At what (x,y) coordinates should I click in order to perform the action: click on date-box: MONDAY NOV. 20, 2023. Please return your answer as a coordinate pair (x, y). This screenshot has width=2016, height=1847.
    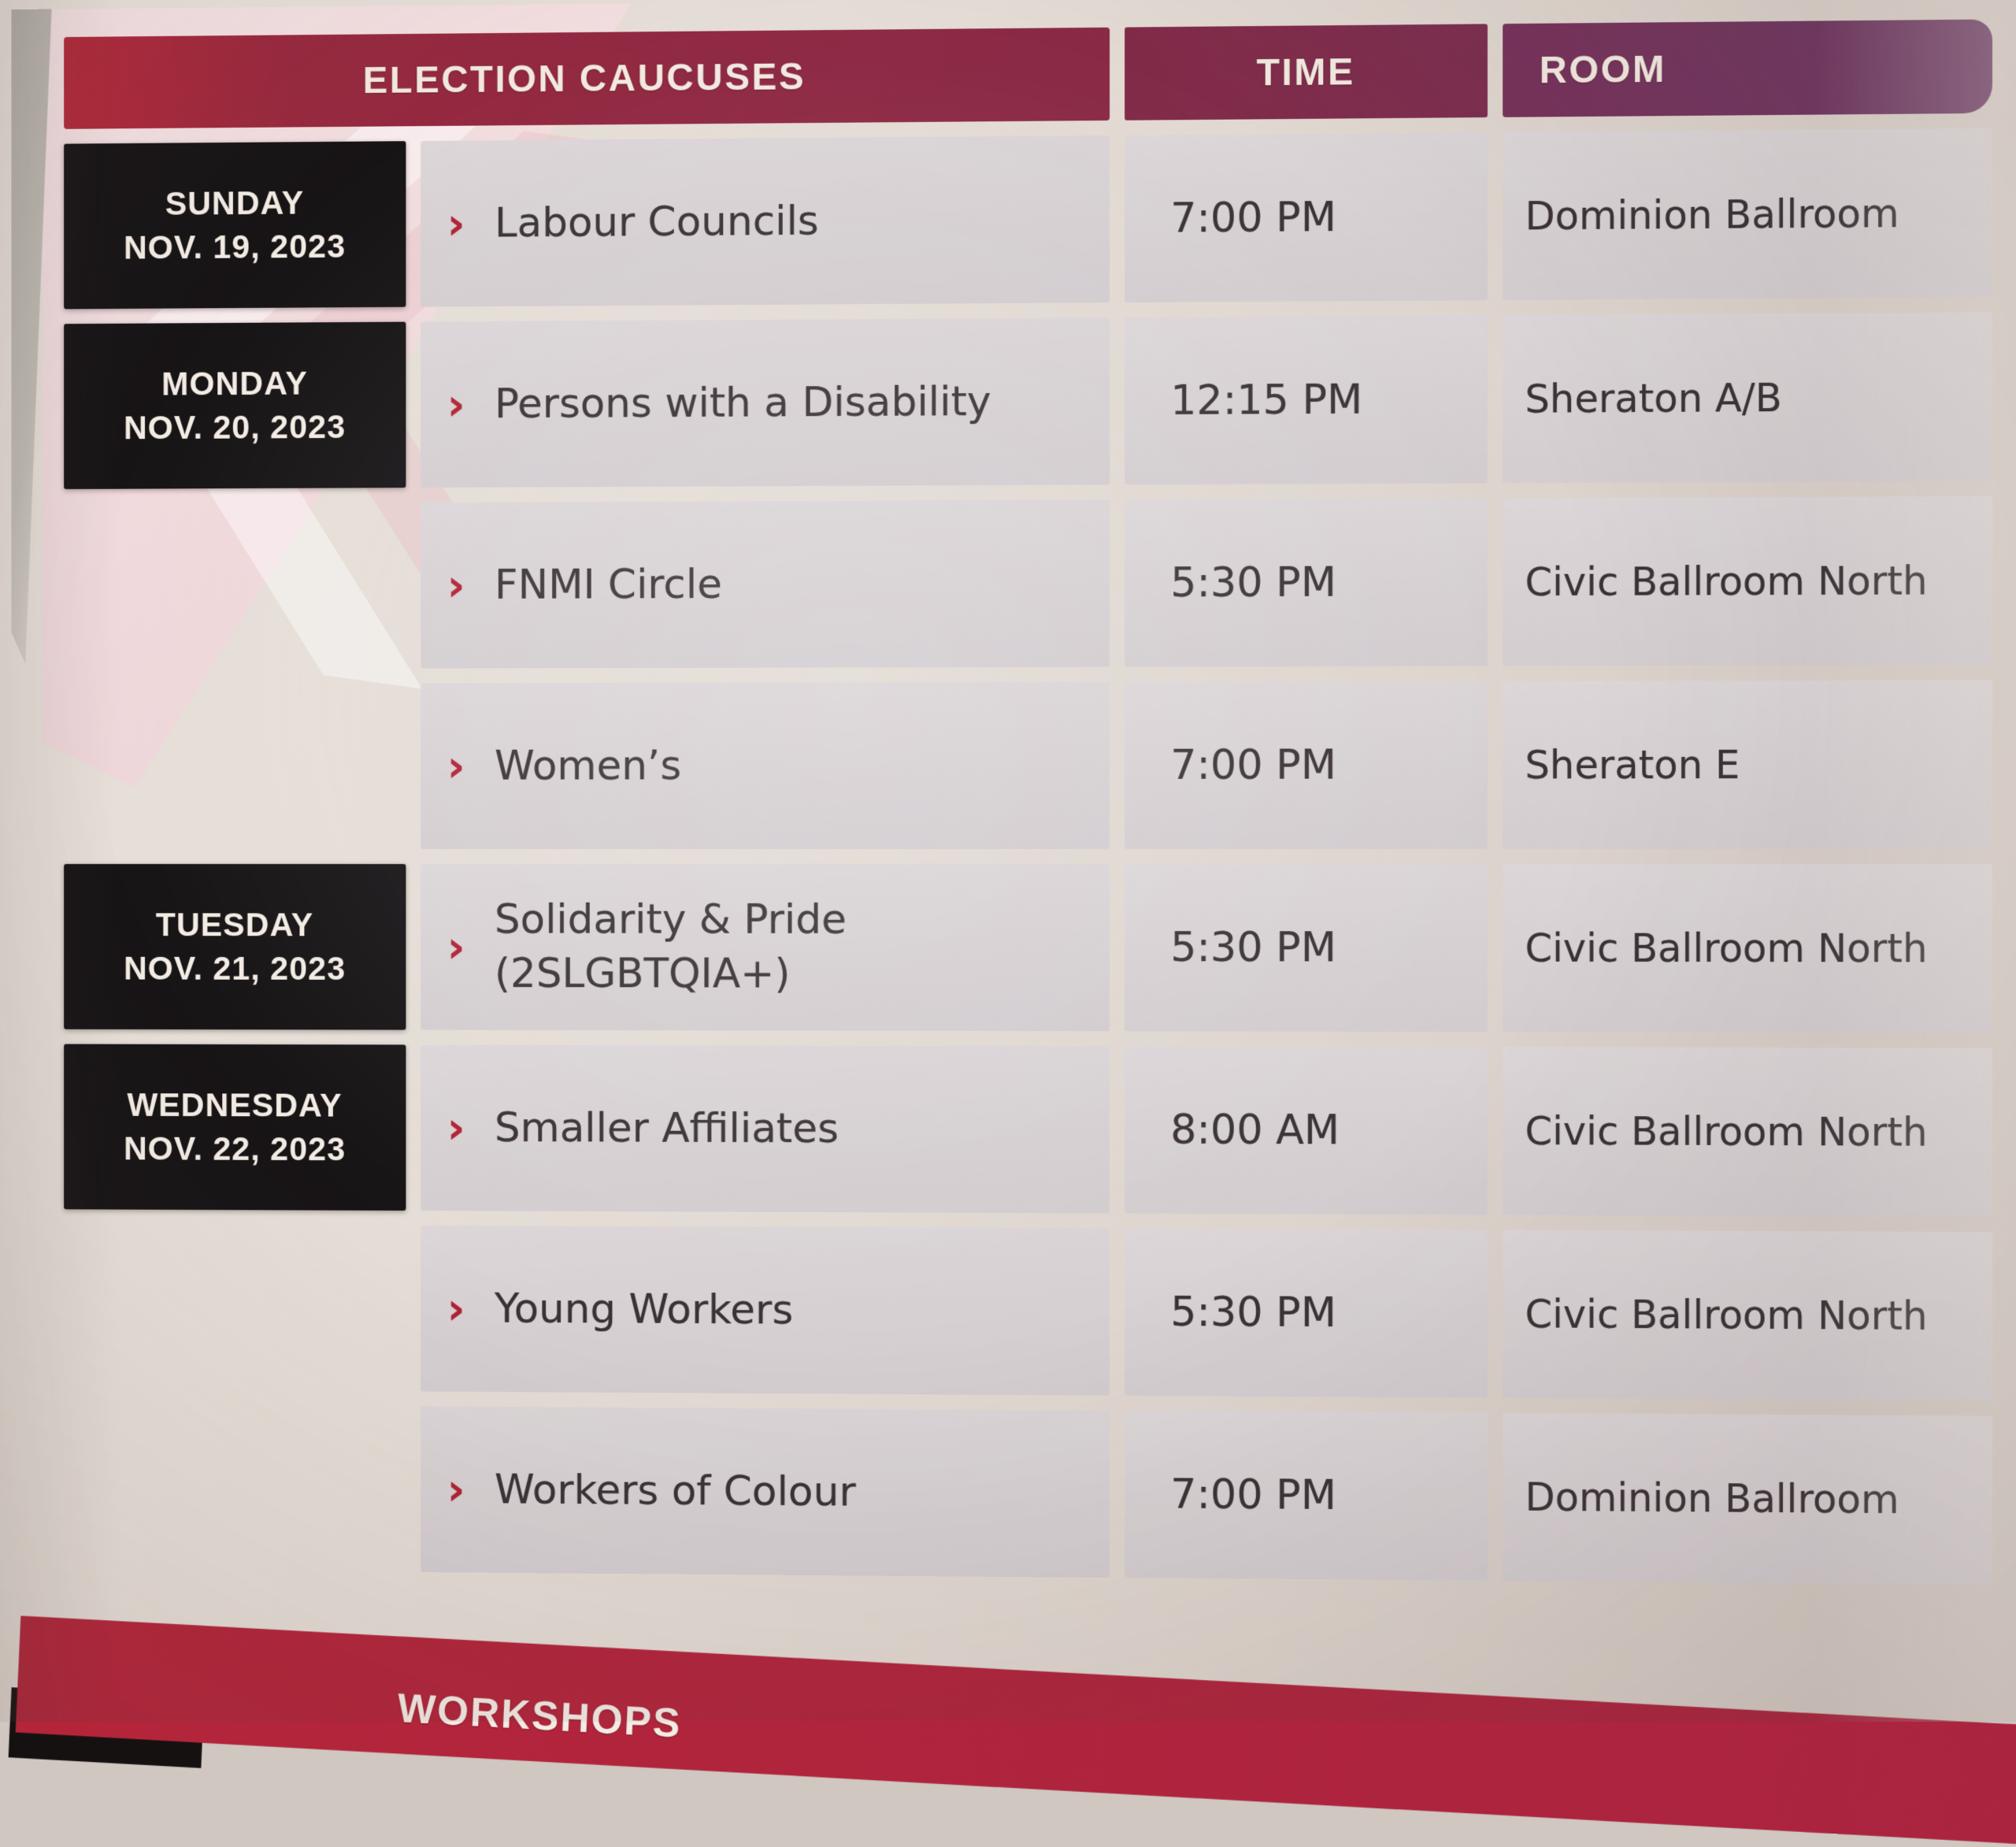
    Looking at the image, I should click on (235, 405).